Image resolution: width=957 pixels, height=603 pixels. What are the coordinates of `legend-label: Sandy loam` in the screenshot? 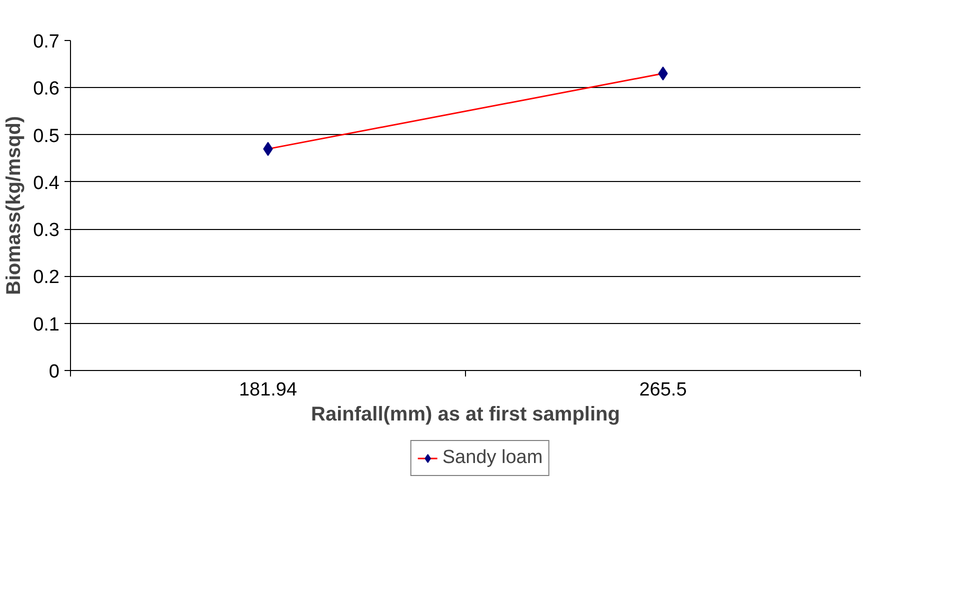 It's located at (492, 458).